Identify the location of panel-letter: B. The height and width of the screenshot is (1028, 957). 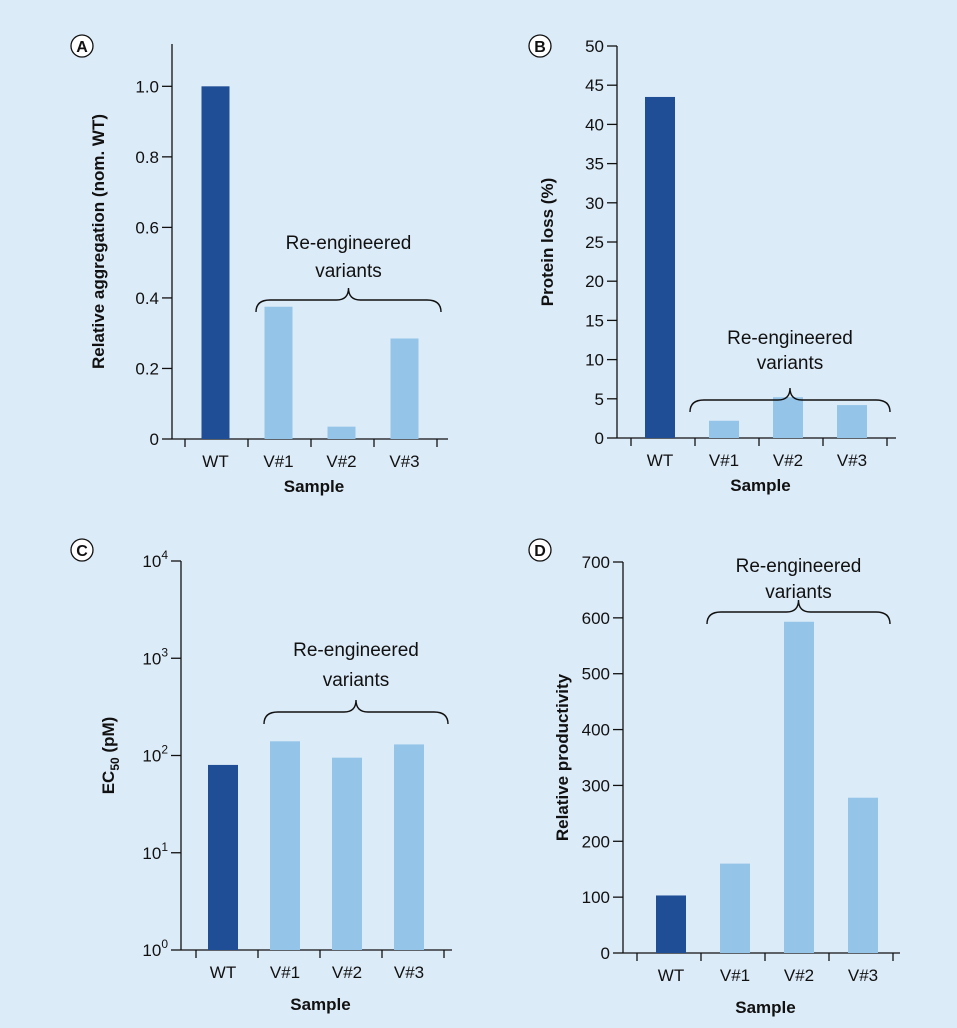
(540, 47).